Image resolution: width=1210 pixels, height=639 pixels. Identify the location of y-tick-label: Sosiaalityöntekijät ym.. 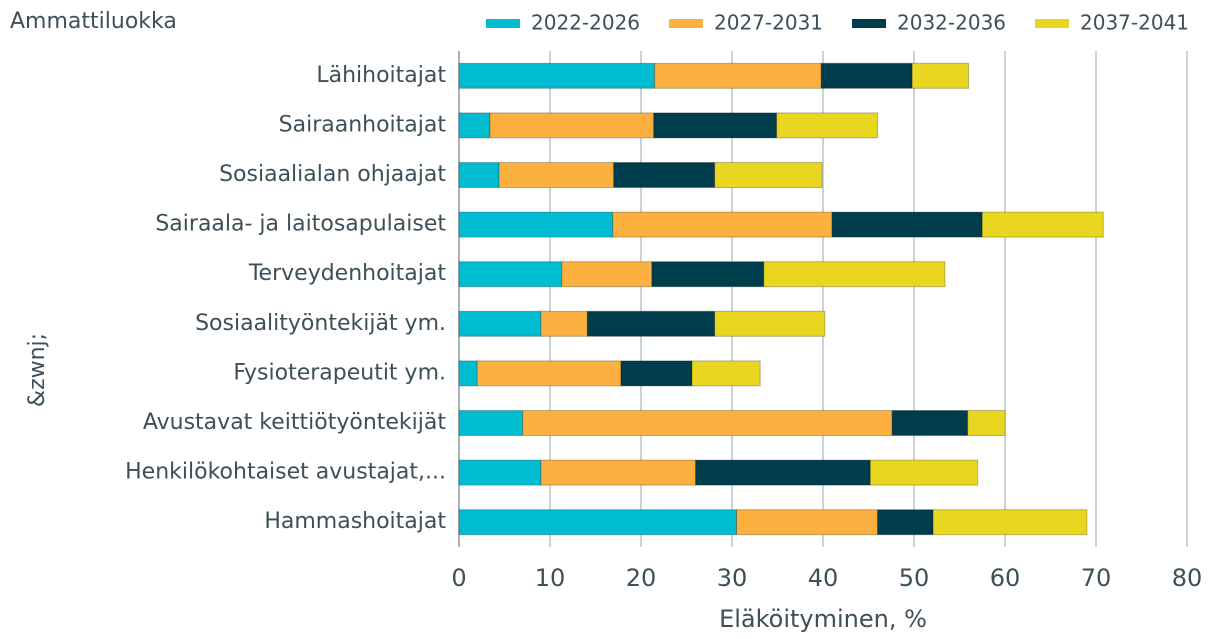
(320, 323).